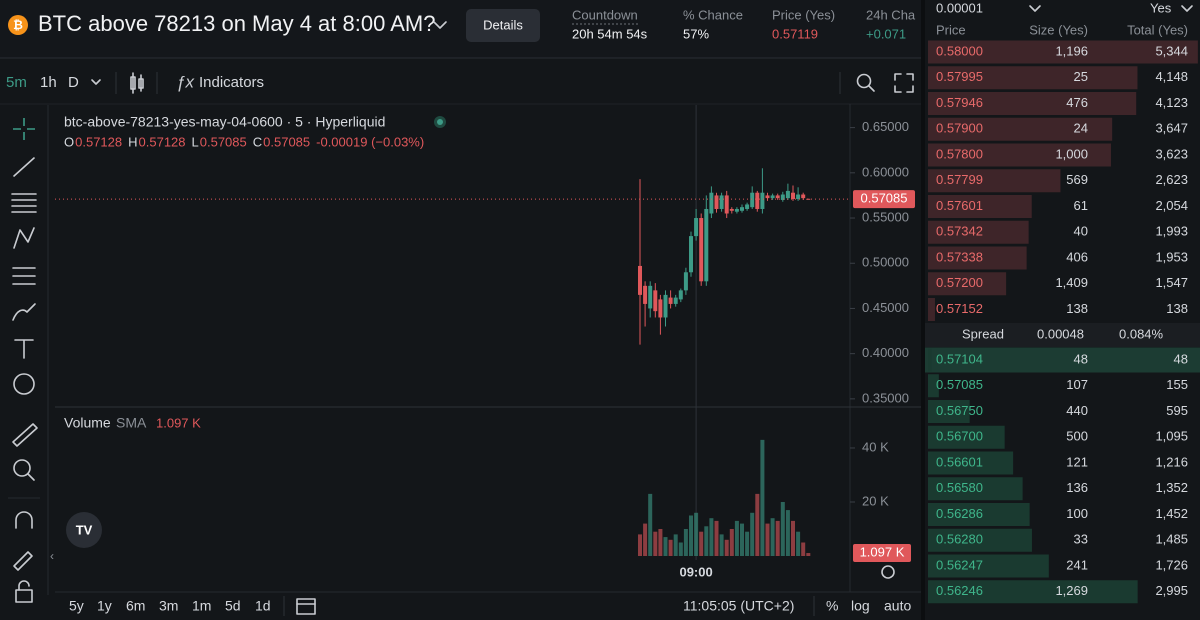  I want to click on book-price: 0.58000, so click(959, 50).